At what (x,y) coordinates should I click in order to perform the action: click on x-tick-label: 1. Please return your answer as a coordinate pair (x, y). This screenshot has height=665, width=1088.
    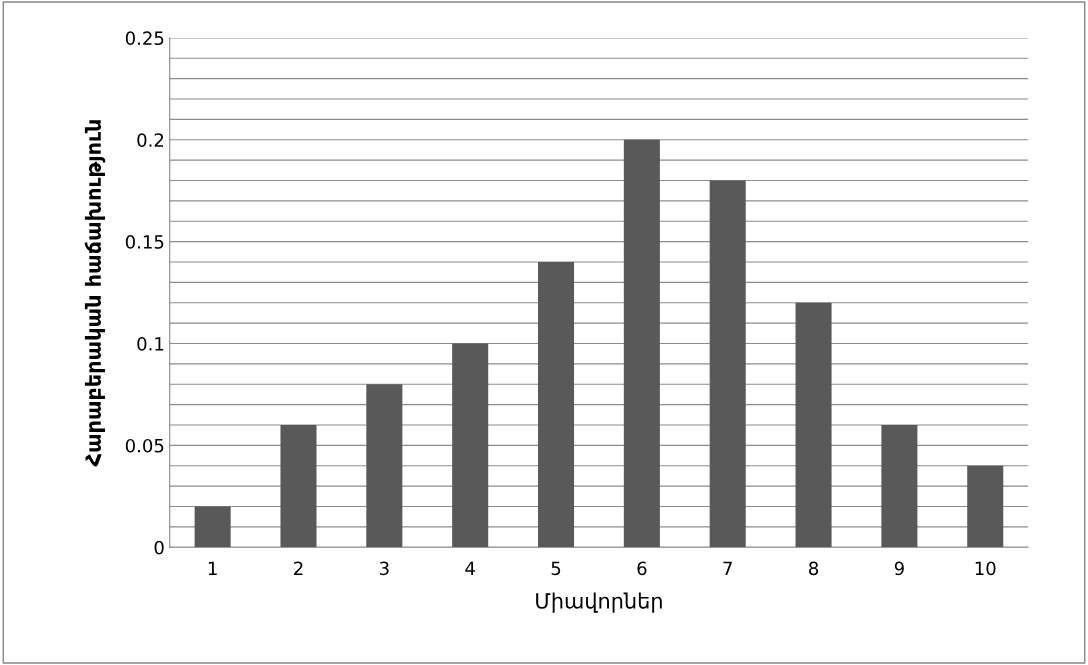
    Looking at the image, I should click on (212, 568).